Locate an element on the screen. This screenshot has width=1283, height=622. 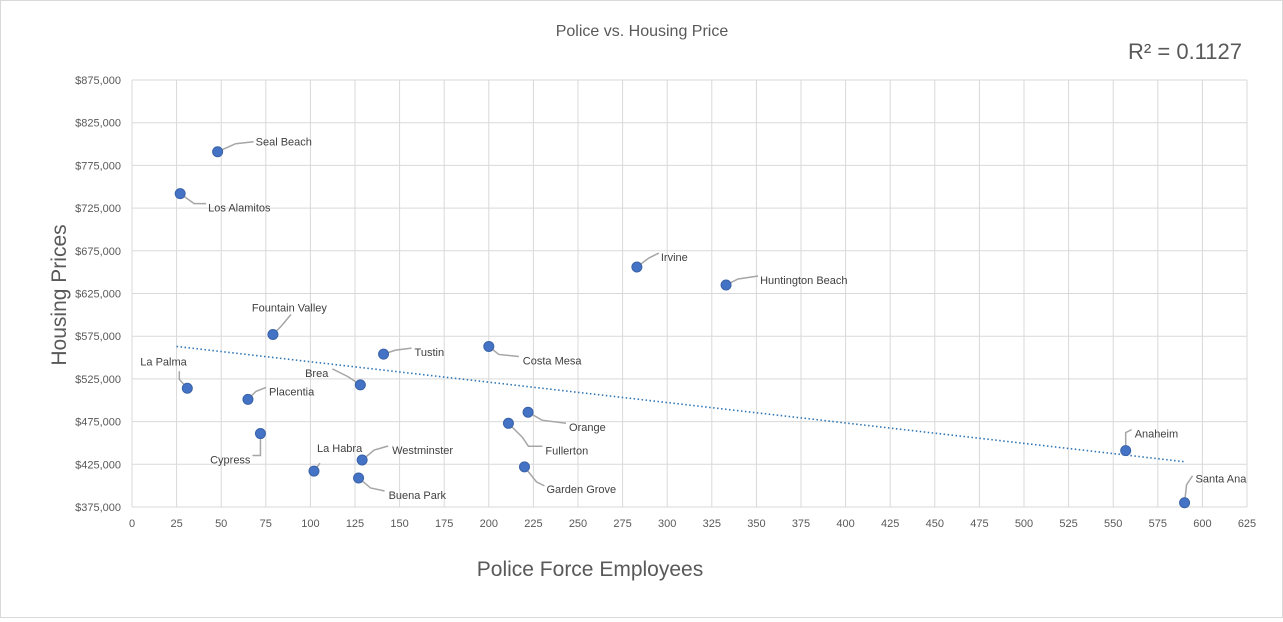
data-point-fullerton is located at coordinates (508, 423).